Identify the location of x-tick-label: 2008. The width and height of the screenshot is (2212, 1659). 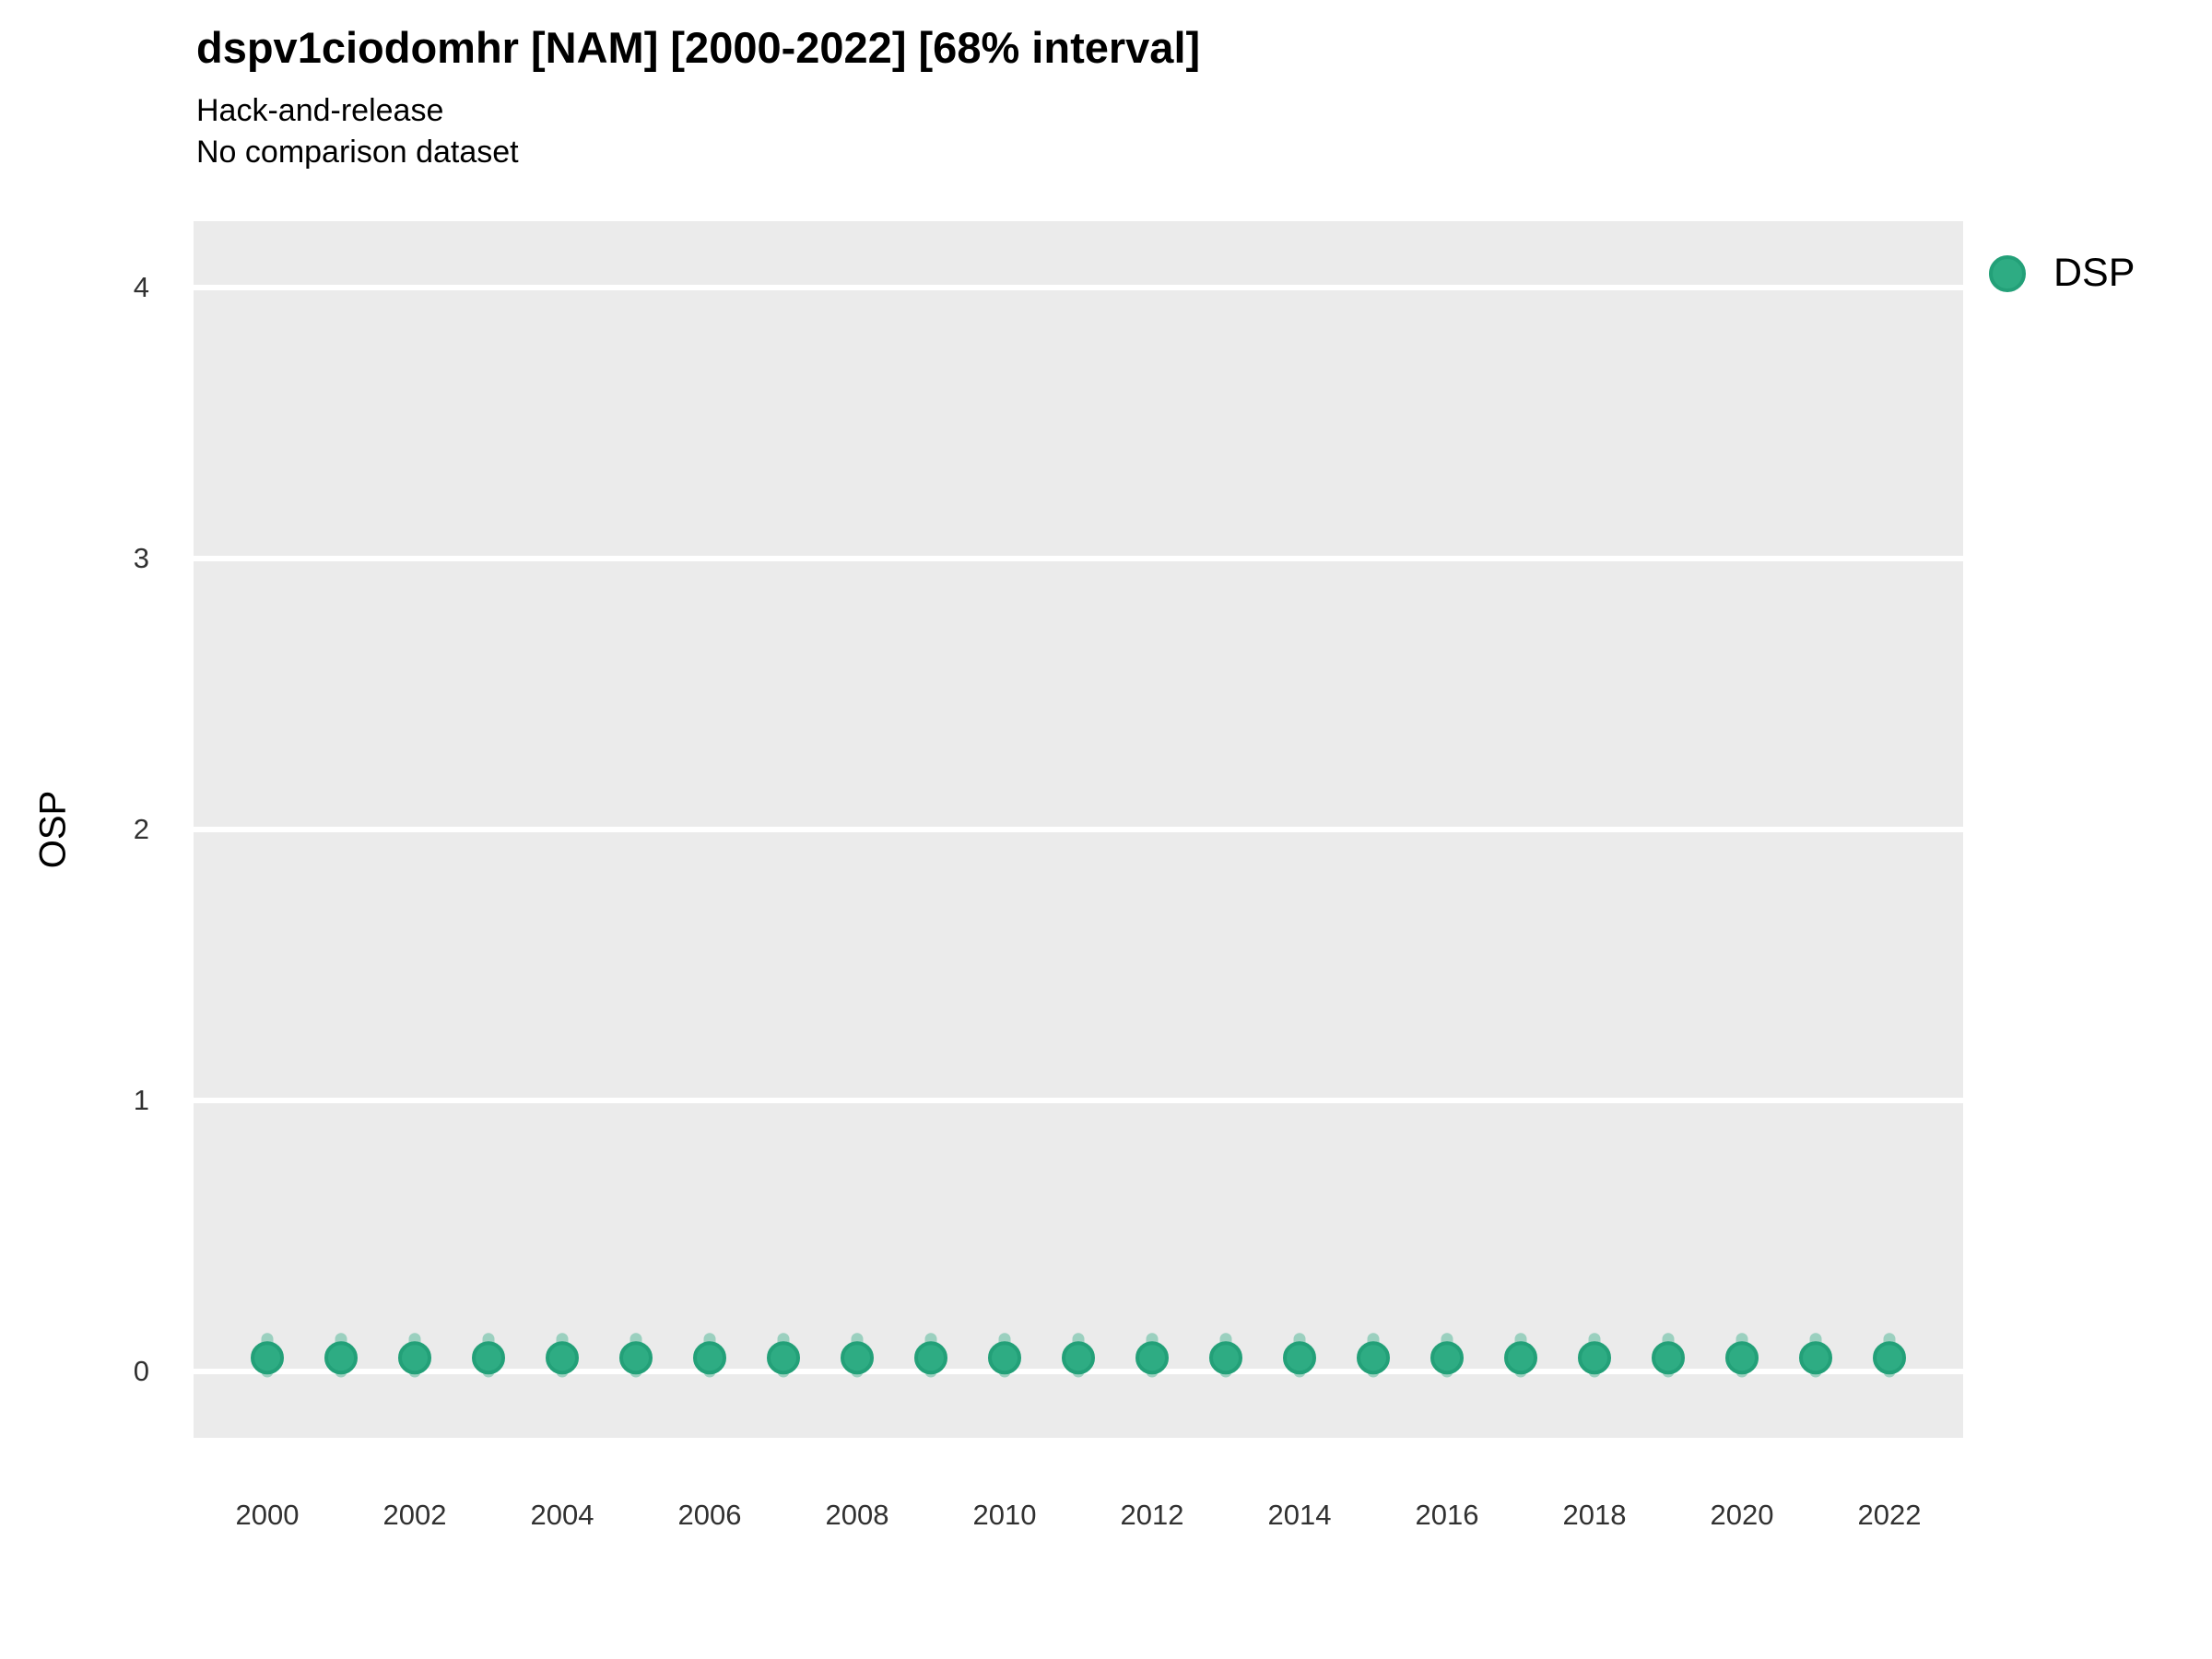
(857, 1515).